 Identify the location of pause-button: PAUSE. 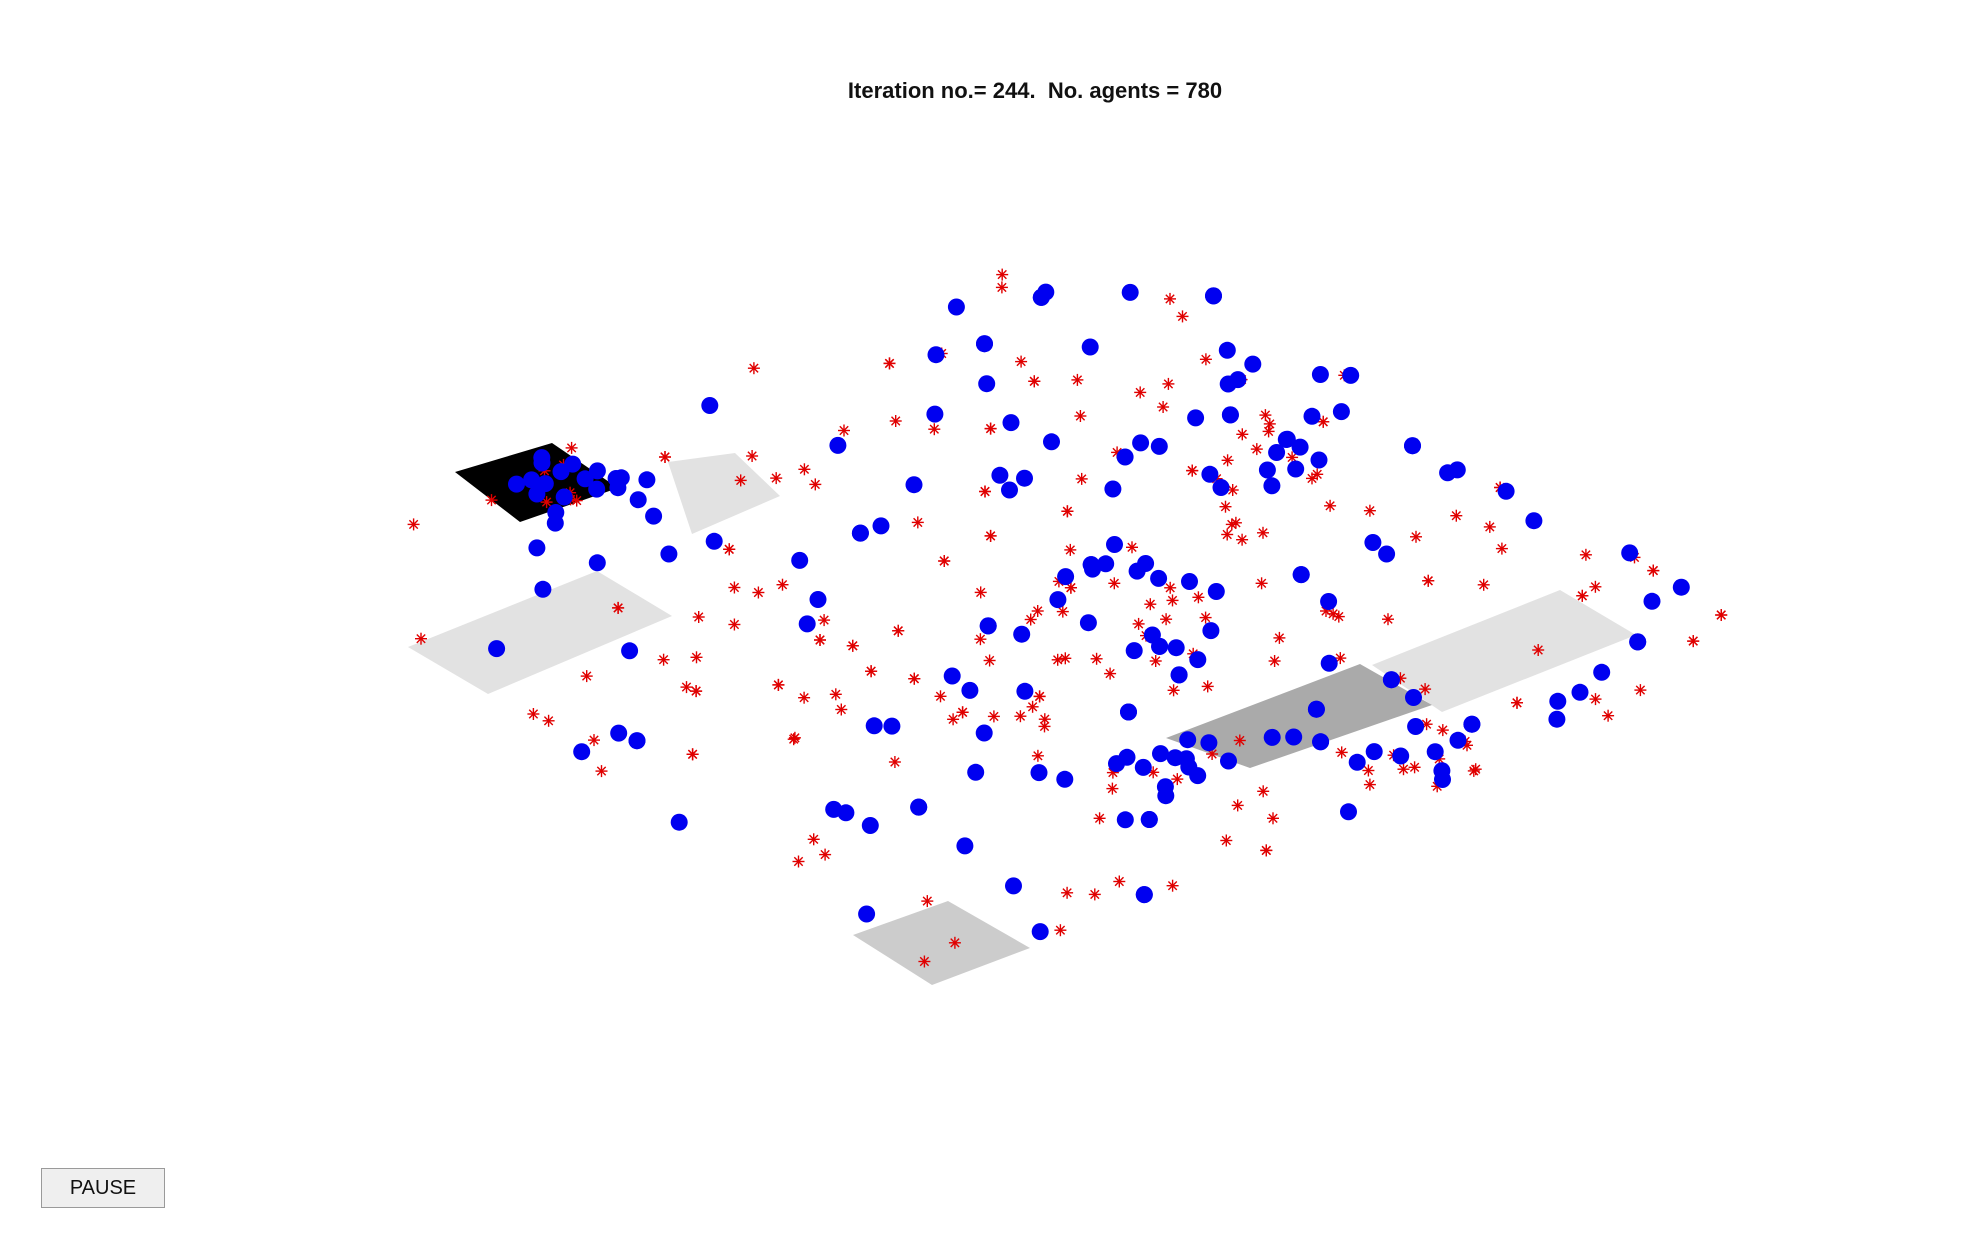
(103, 1188).